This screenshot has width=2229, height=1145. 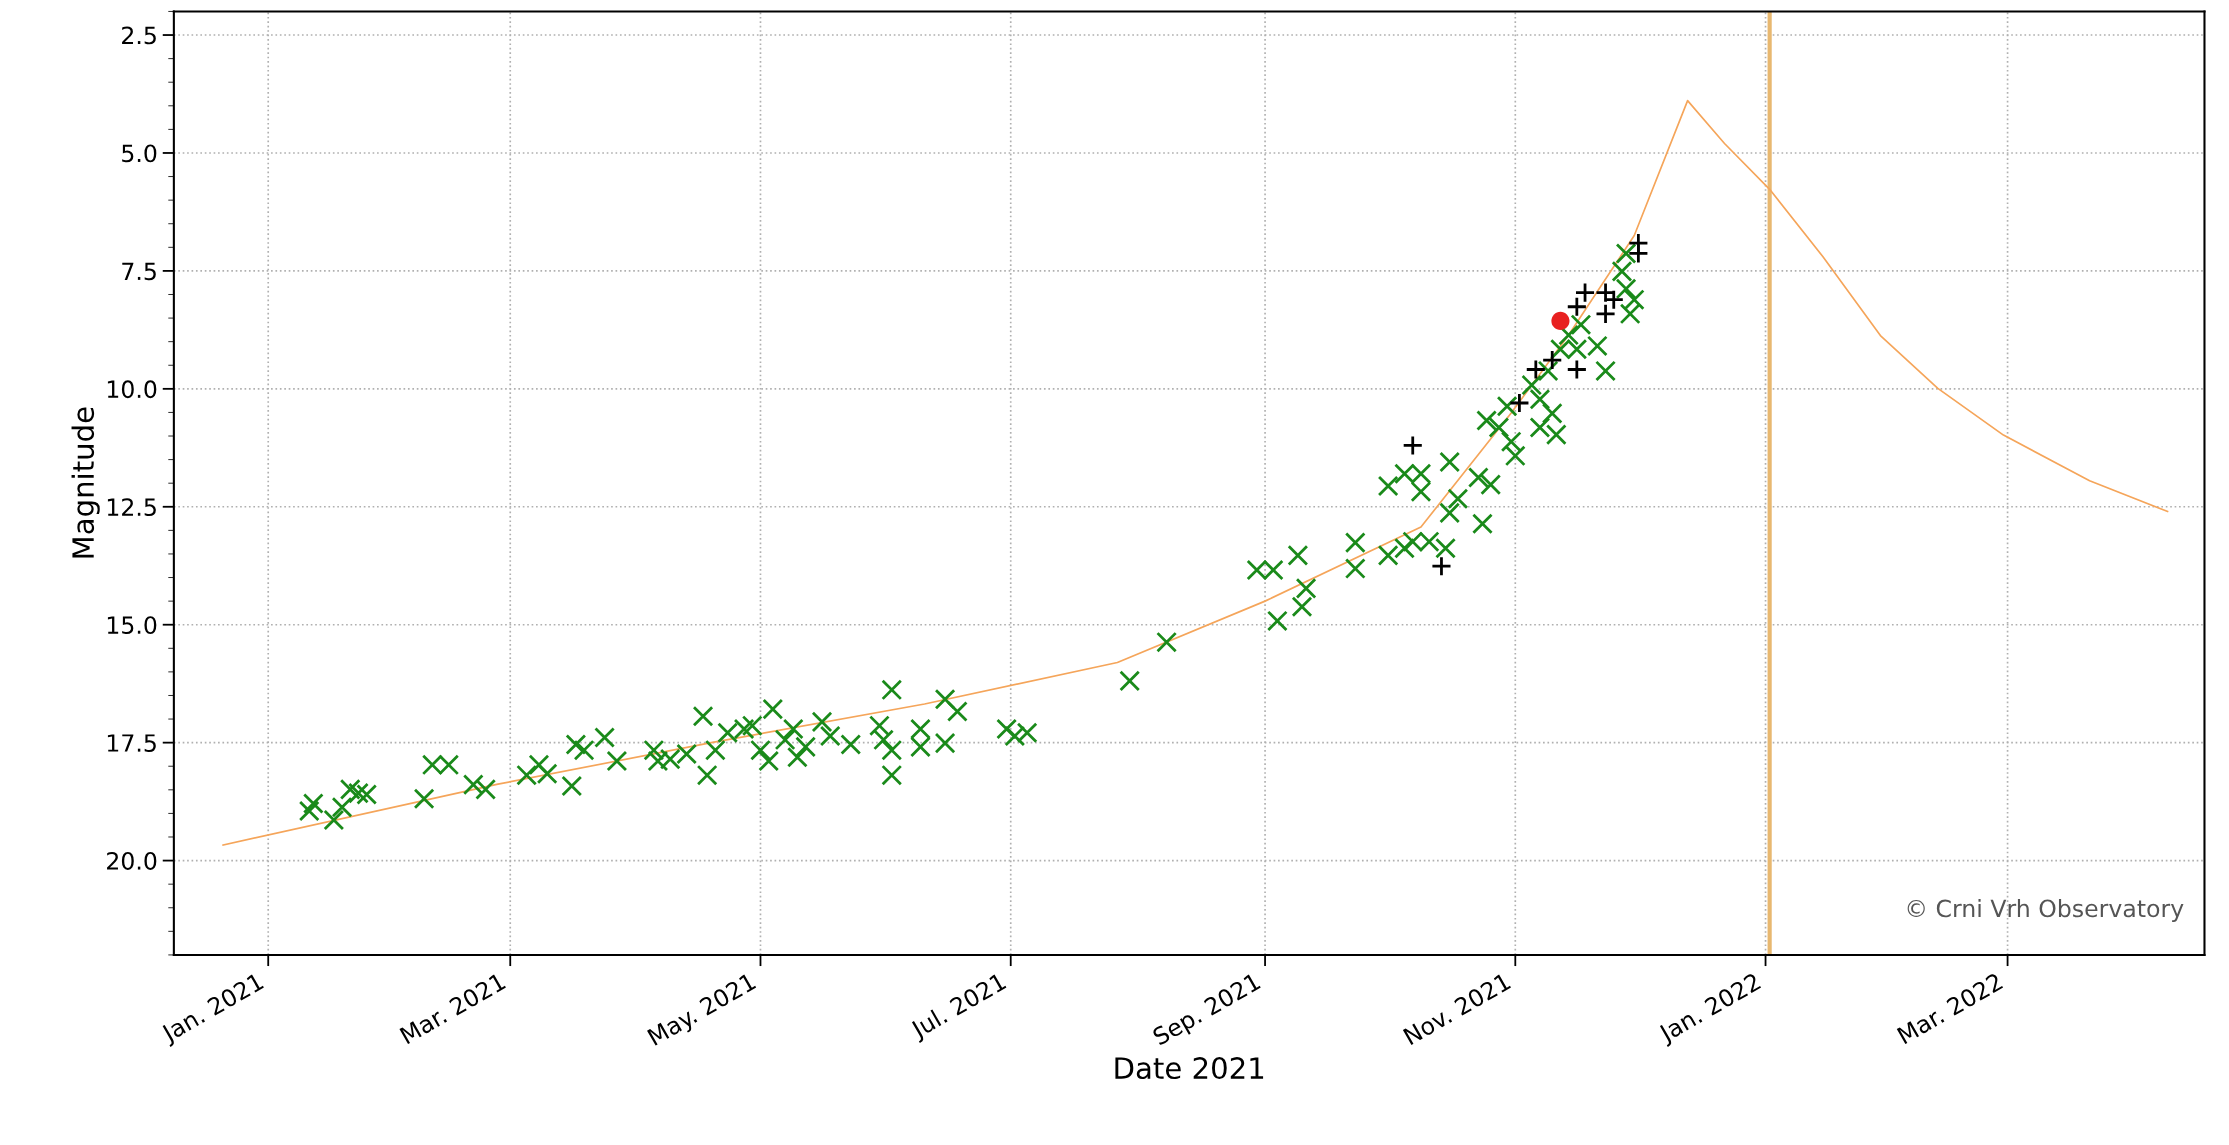 I want to click on y-tick-label: 2.5, so click(x=139, y=35).